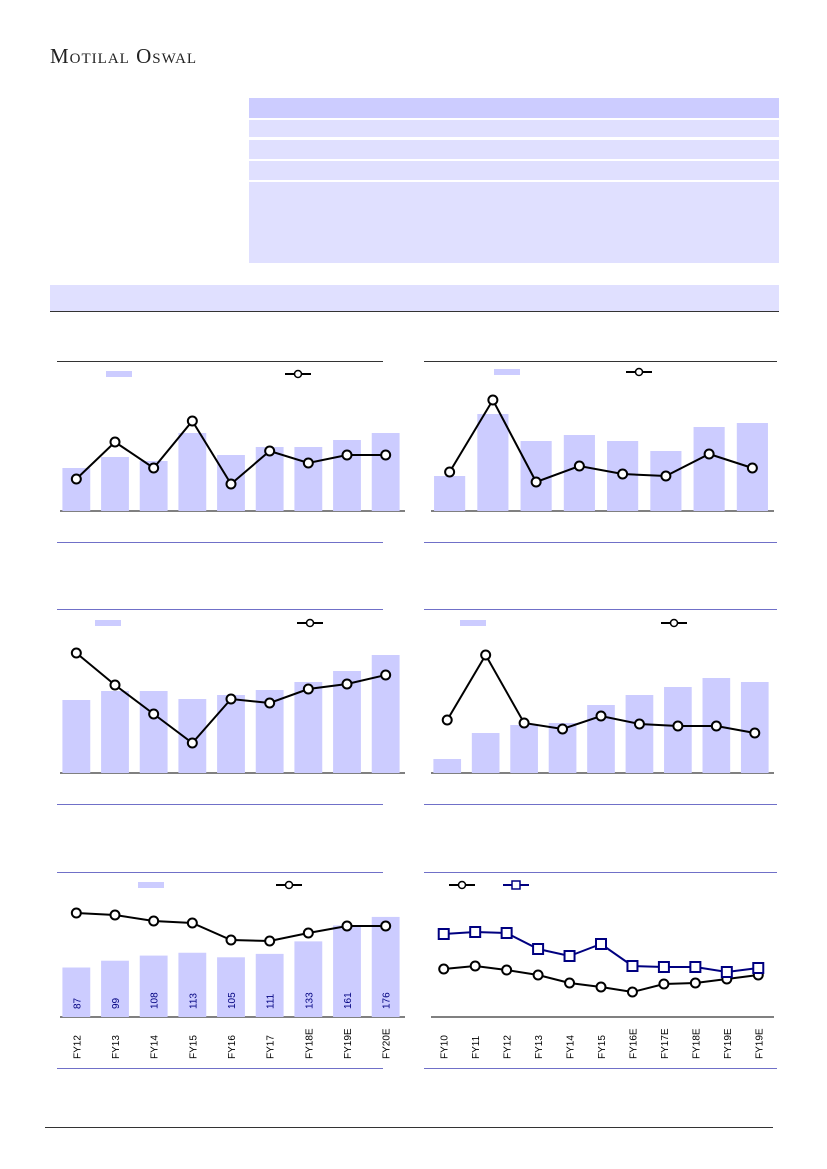 The height and width of the screenshot is (1169, 827). What do you see at coordinates (600, 440) in the screenshot?
I see `series-line` at bounding box center [600, 440].